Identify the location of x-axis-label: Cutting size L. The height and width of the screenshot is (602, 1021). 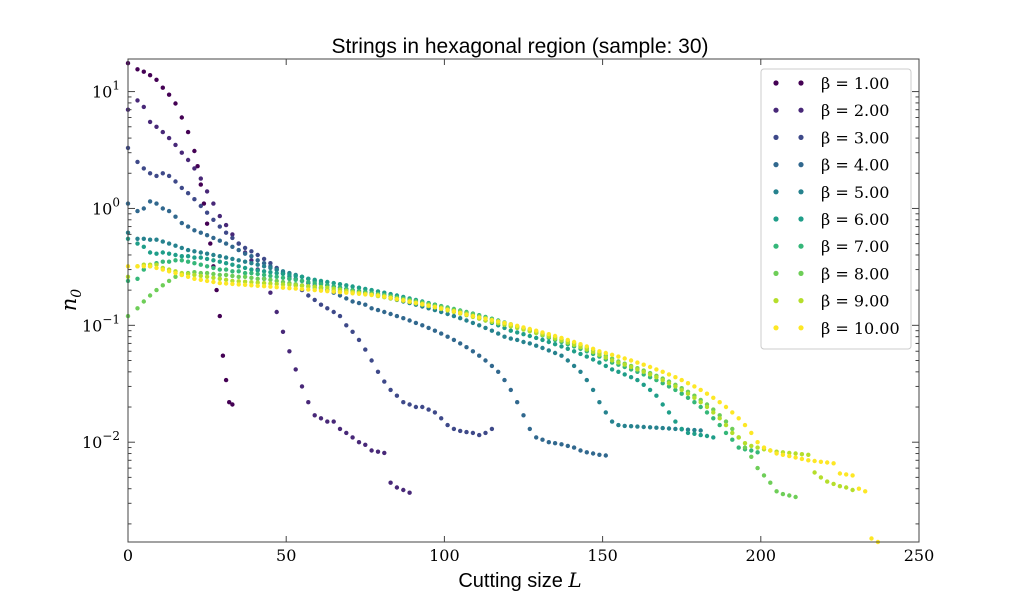
(519, 580).